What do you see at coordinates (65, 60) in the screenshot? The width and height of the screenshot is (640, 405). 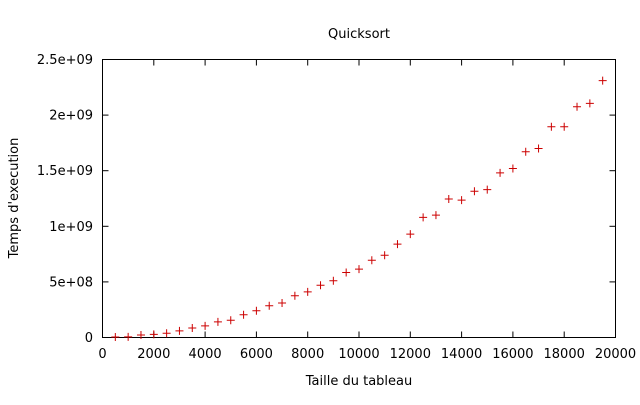 I see `y-tick-label: 2.5e+09` at bounding box center [65, 60].